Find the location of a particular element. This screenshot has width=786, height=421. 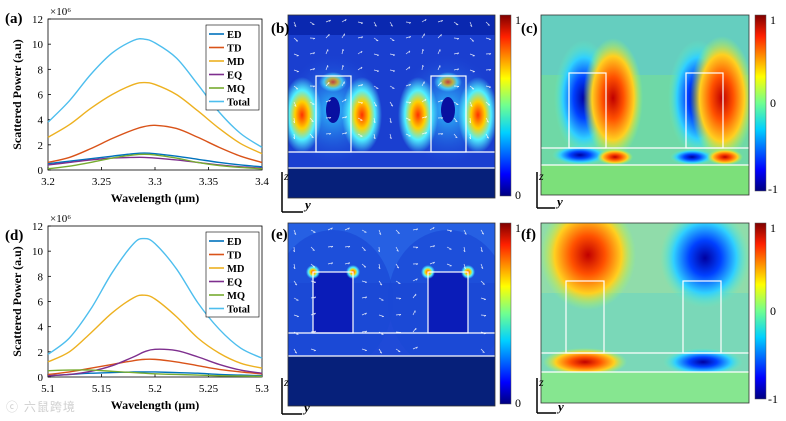

axis-indicator-b: z y is located at coordinates (296, 191).